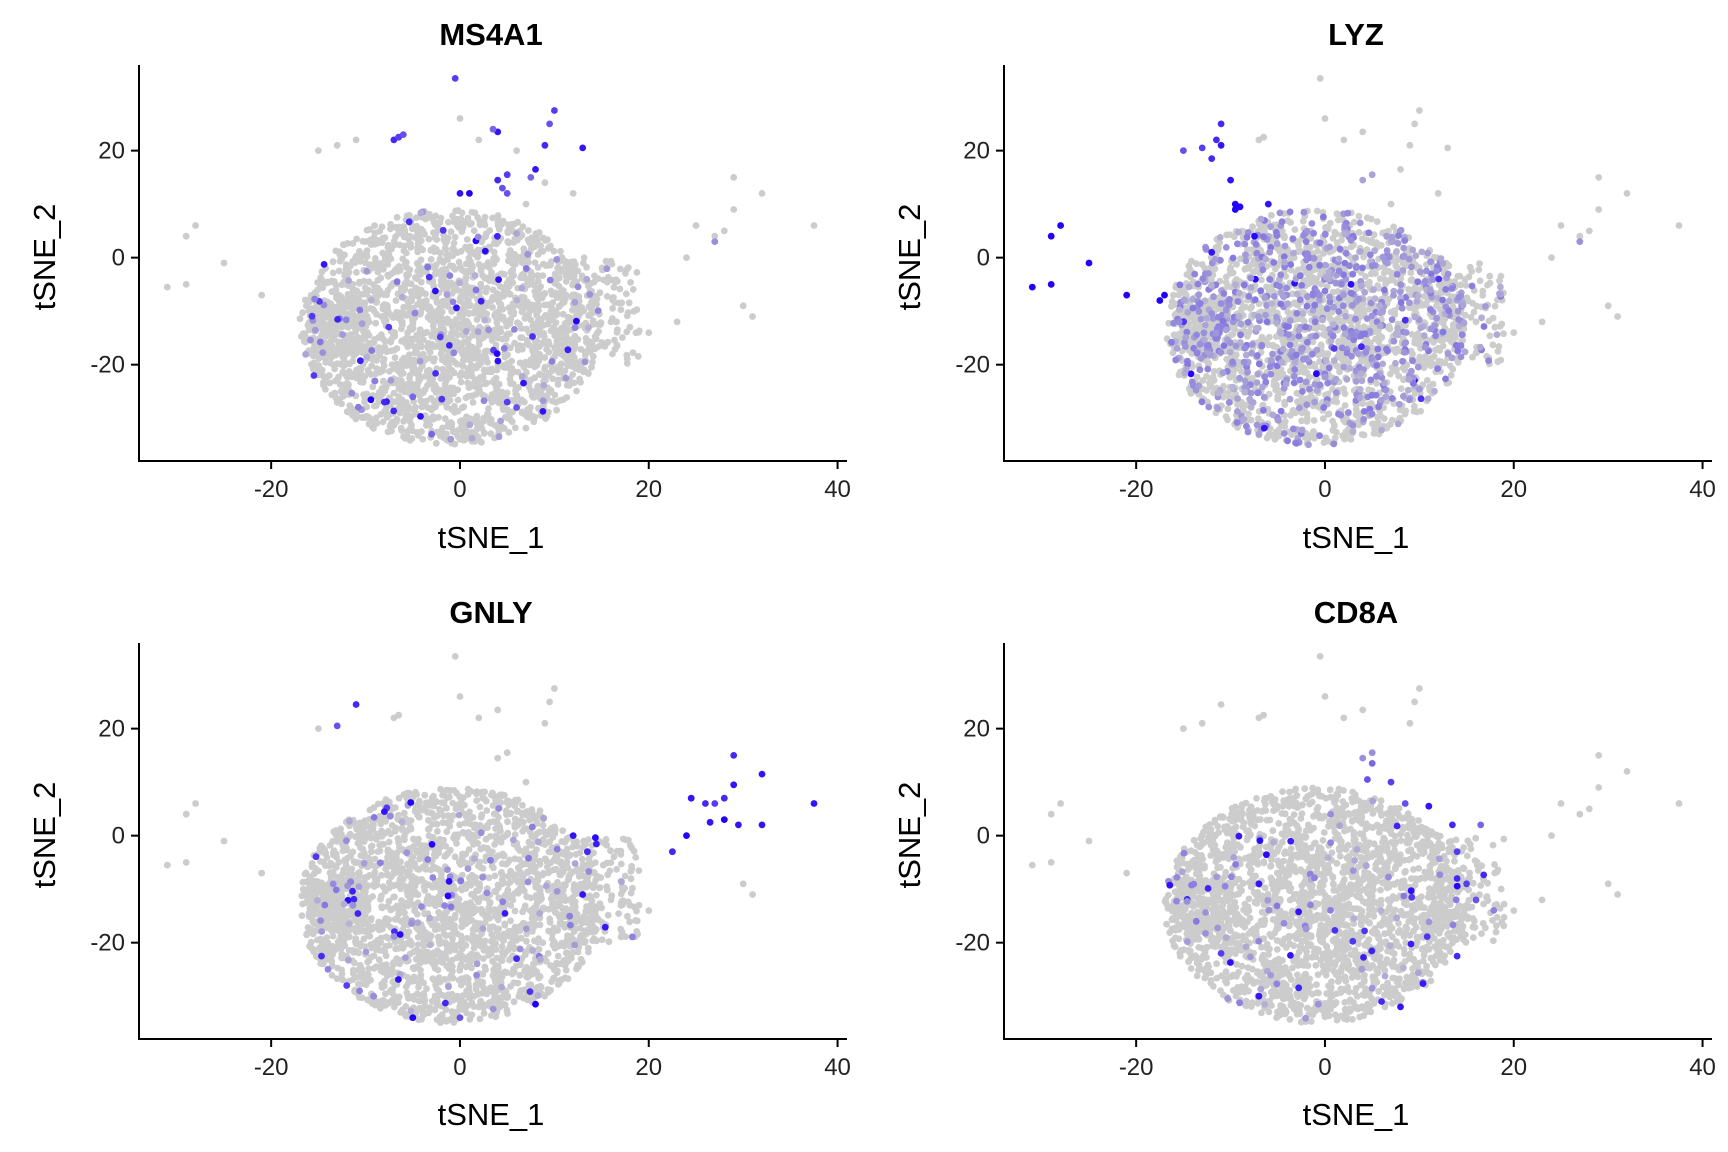  Describe the element at coordinates (909, 257) in the screenshot. I see `y-axis-title: tSNE_2` at that location.